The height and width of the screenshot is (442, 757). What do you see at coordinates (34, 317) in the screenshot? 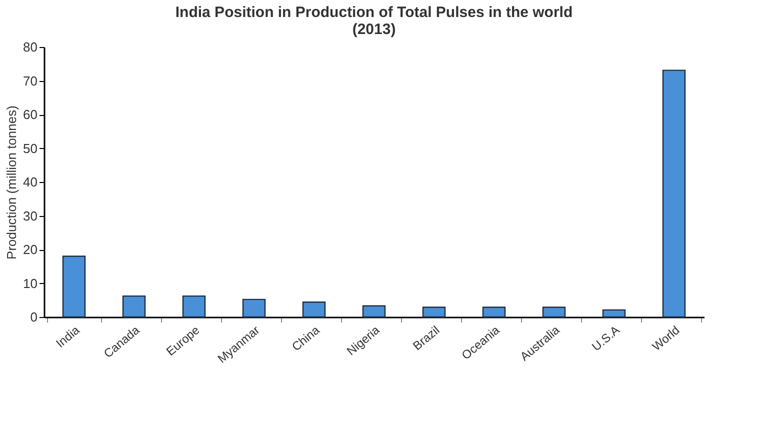
I see `y-tick-label: 0` at bounding box center [34, 317].